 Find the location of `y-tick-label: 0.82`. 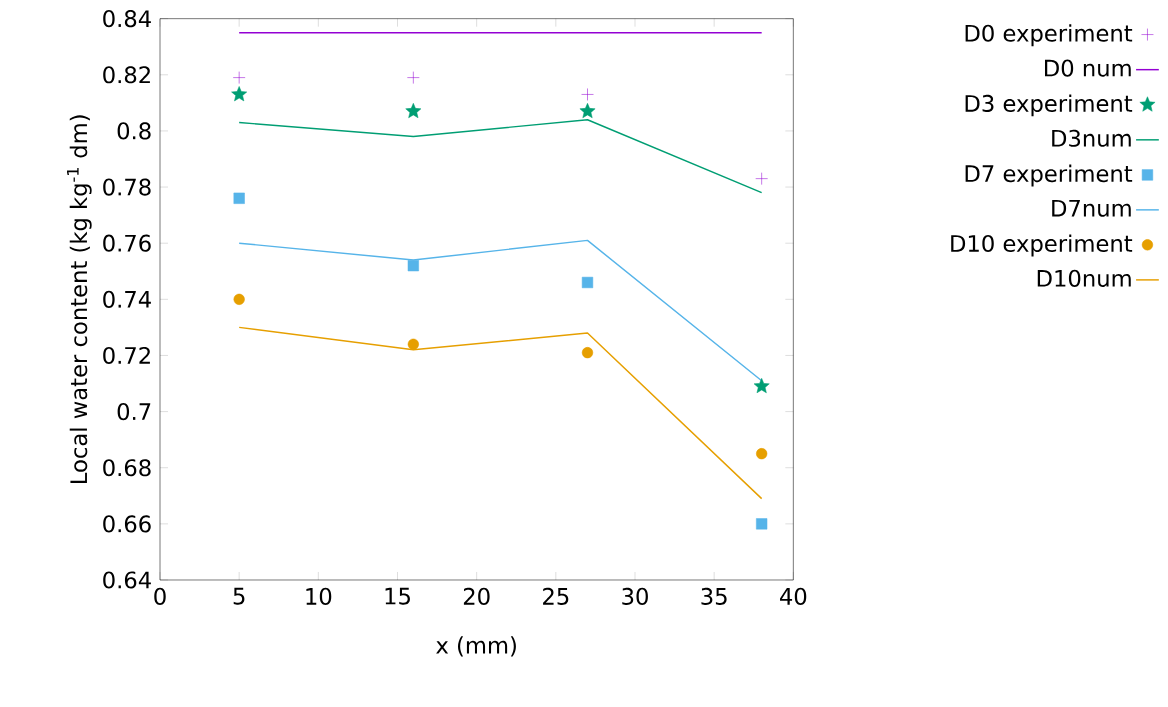

y-tick-label: 0.82 is located at coordinates (126, 75).